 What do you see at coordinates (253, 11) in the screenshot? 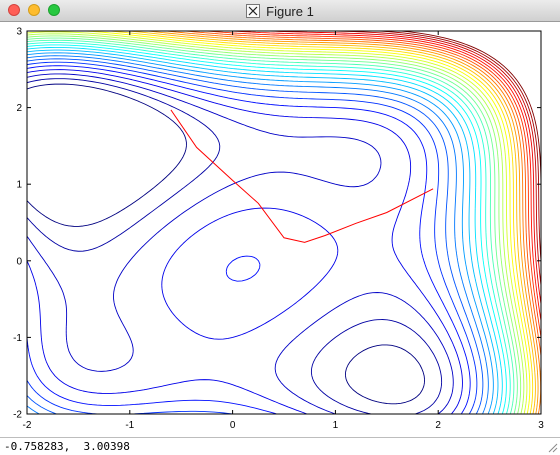
I see `x11-icon` at bounding box center [253, 11].